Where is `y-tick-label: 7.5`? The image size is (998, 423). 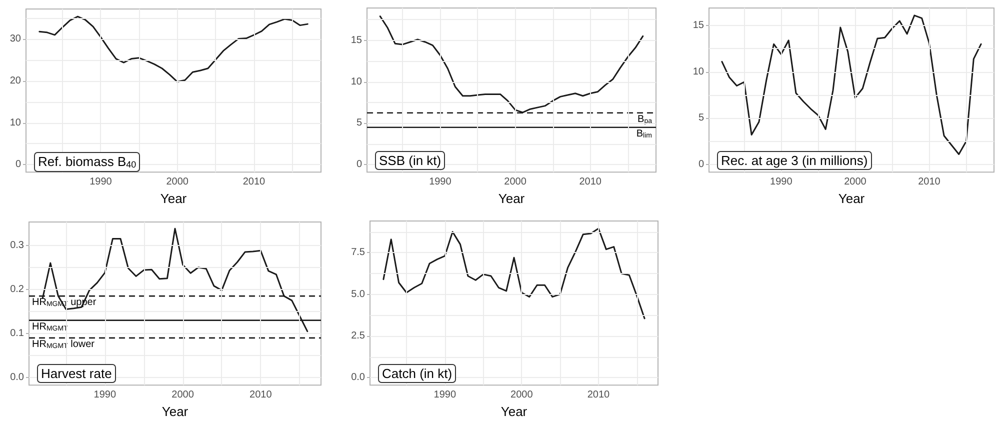
y-tick-label: 7.5 is located at coordinates (358, 252).